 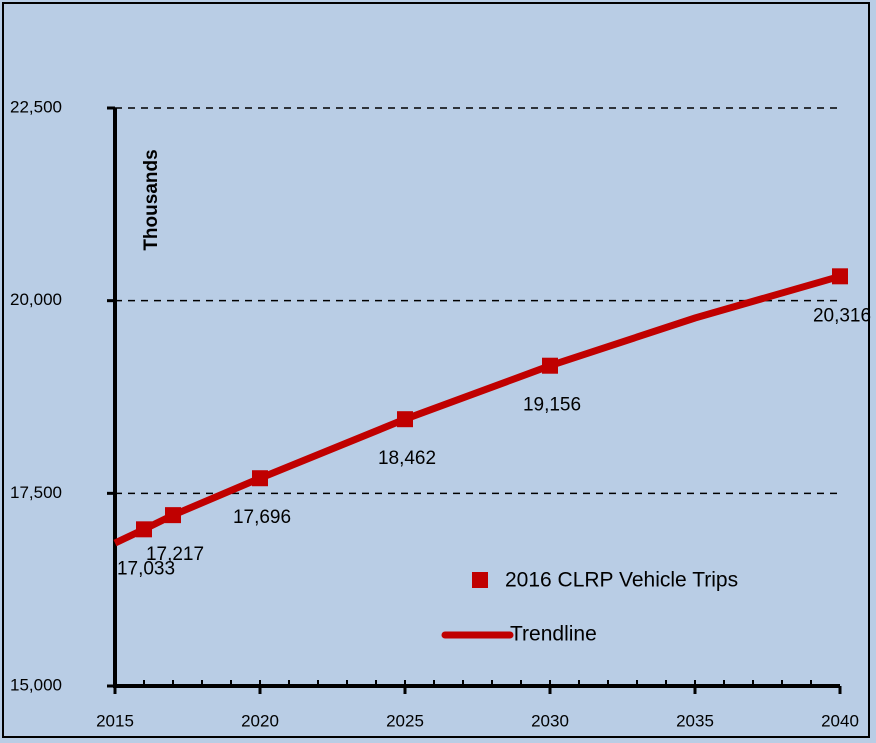 What do you see at coordinates (840, 720) in the screenshot?
I see `x-tick-label: 2040` at bounding box center [840, 720].